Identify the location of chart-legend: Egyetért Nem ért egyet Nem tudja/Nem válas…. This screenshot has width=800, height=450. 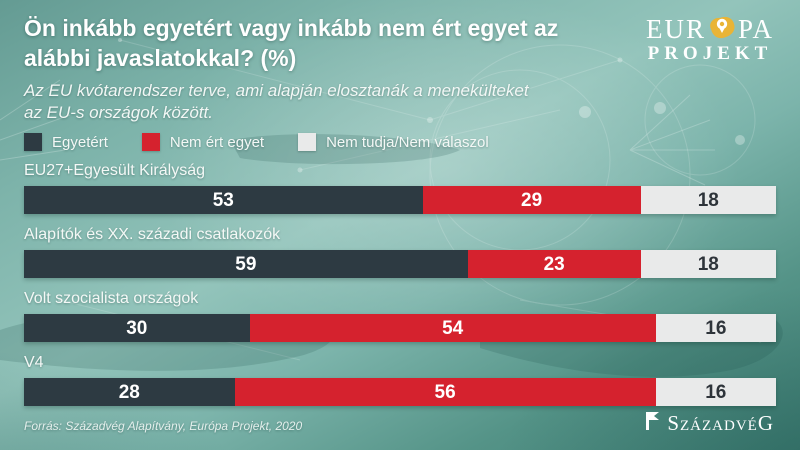
(256, 142).